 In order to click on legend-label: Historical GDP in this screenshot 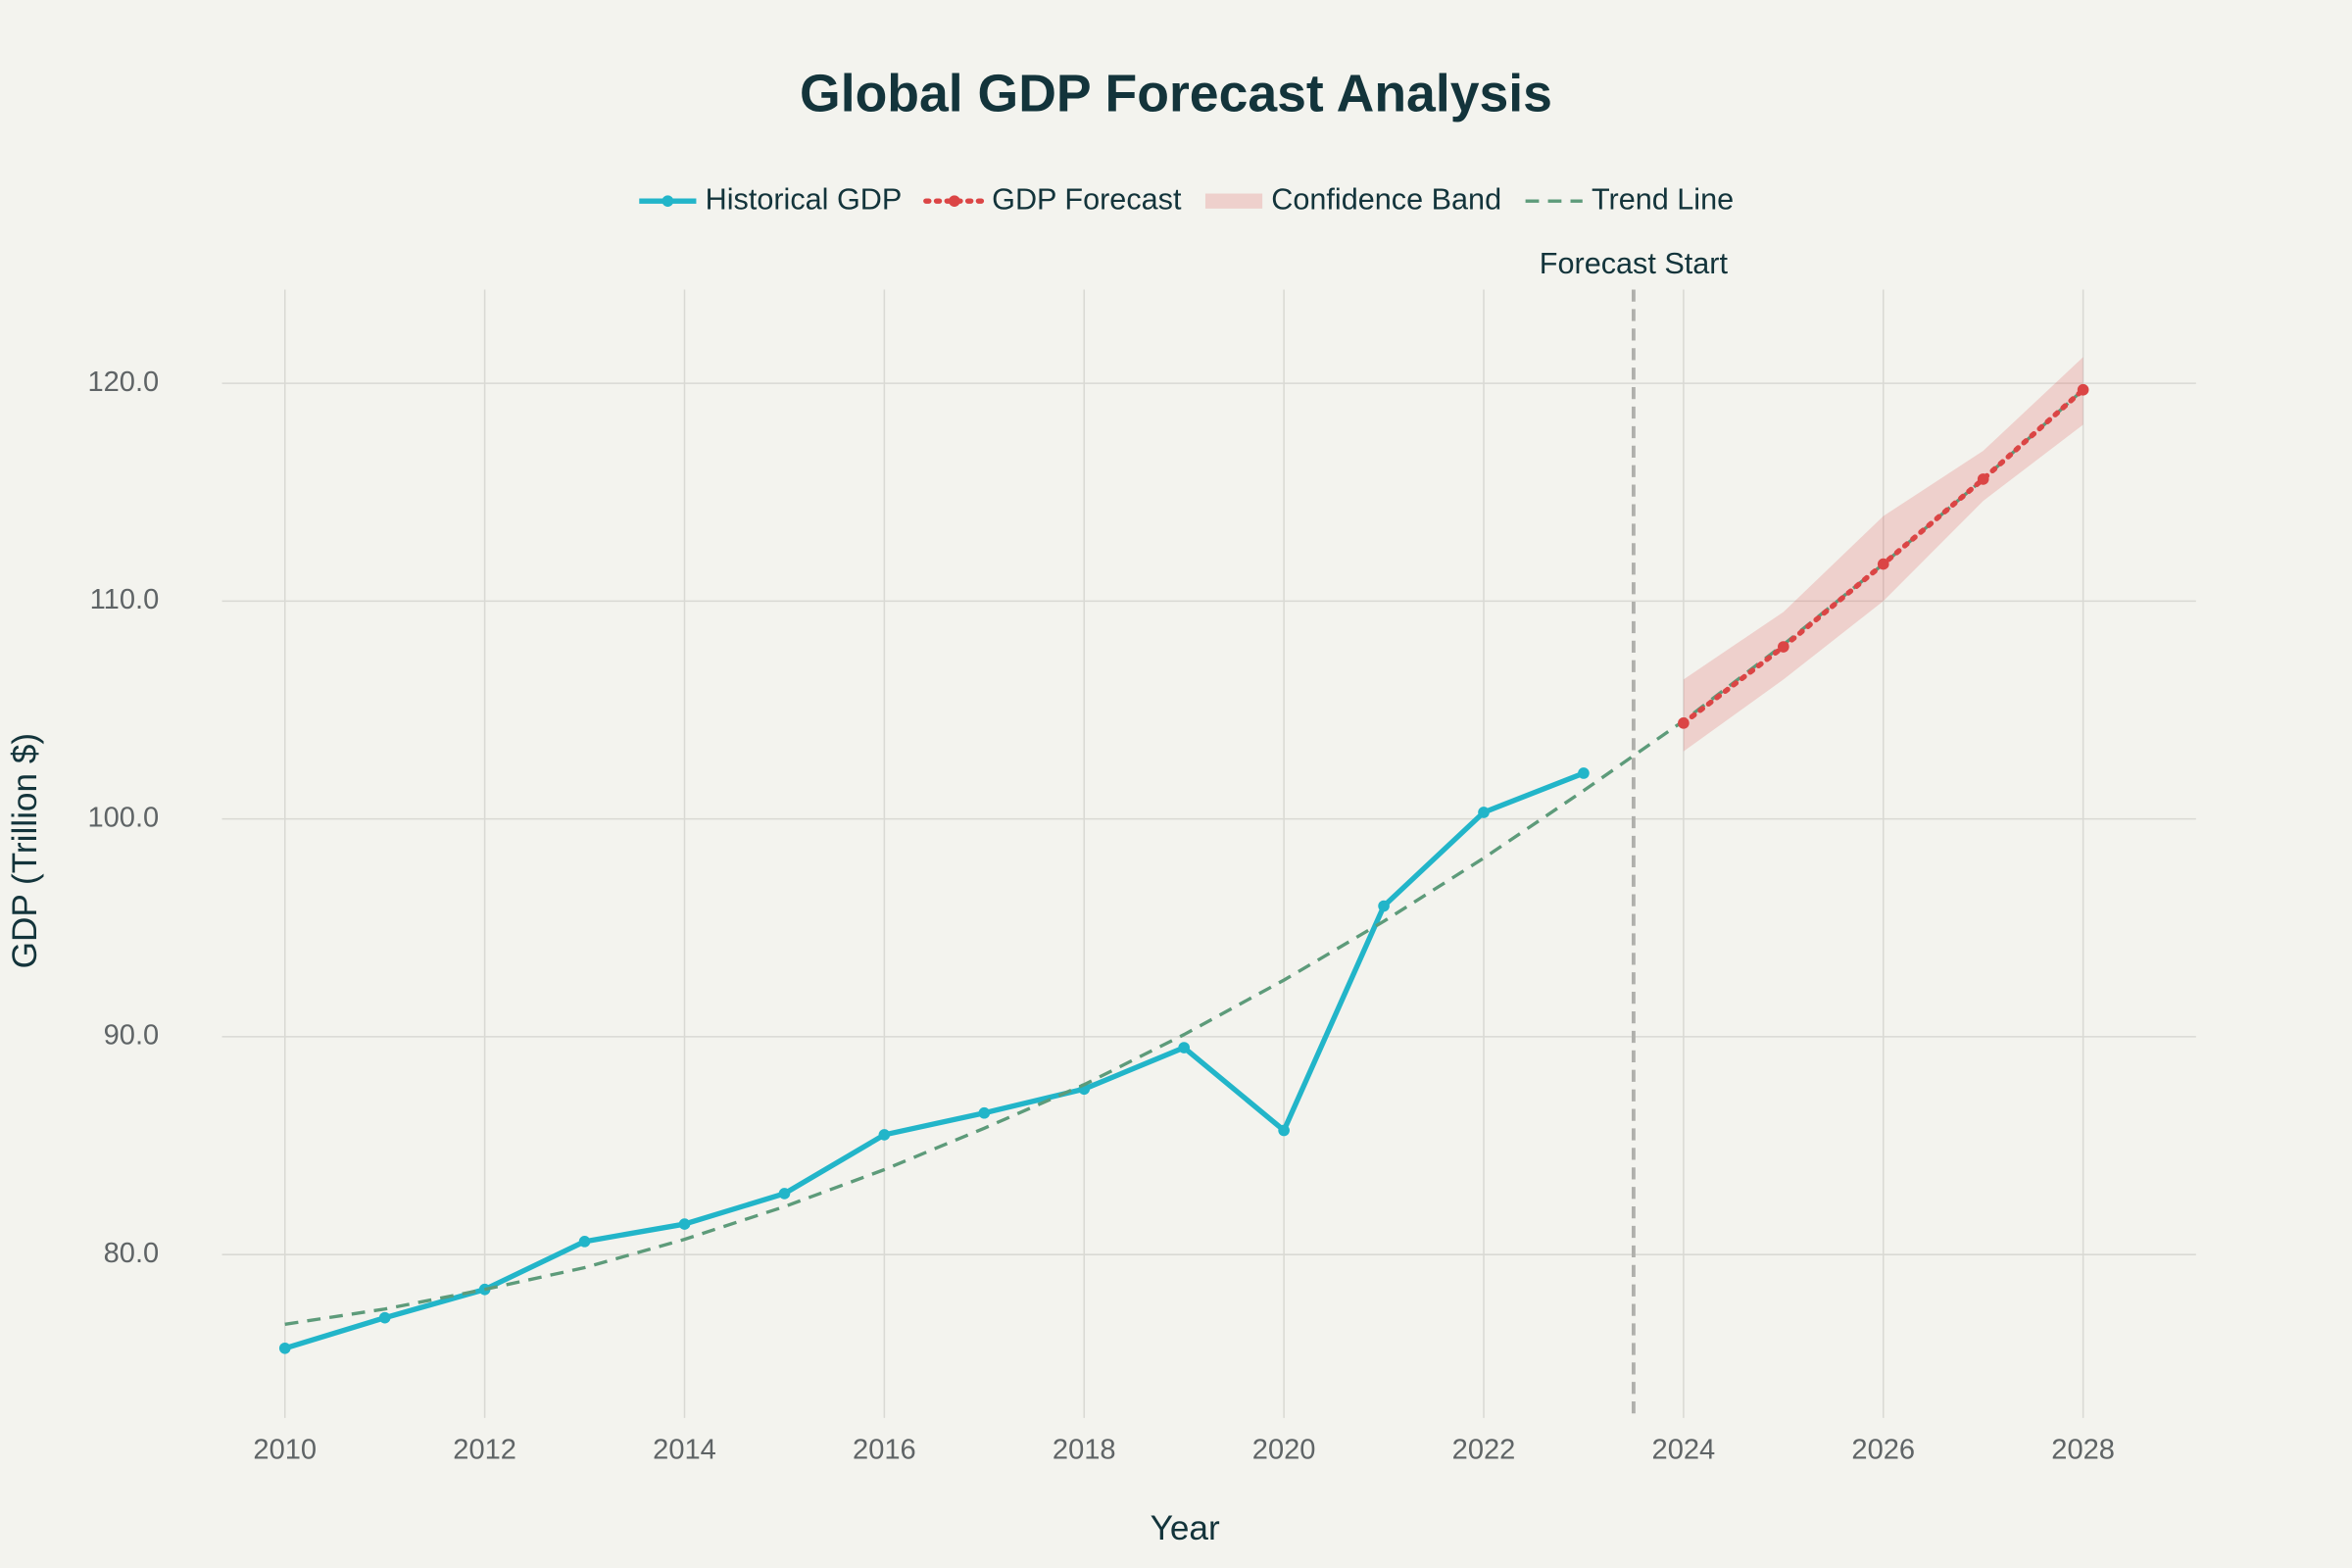, I will do `click(804, 199)`.